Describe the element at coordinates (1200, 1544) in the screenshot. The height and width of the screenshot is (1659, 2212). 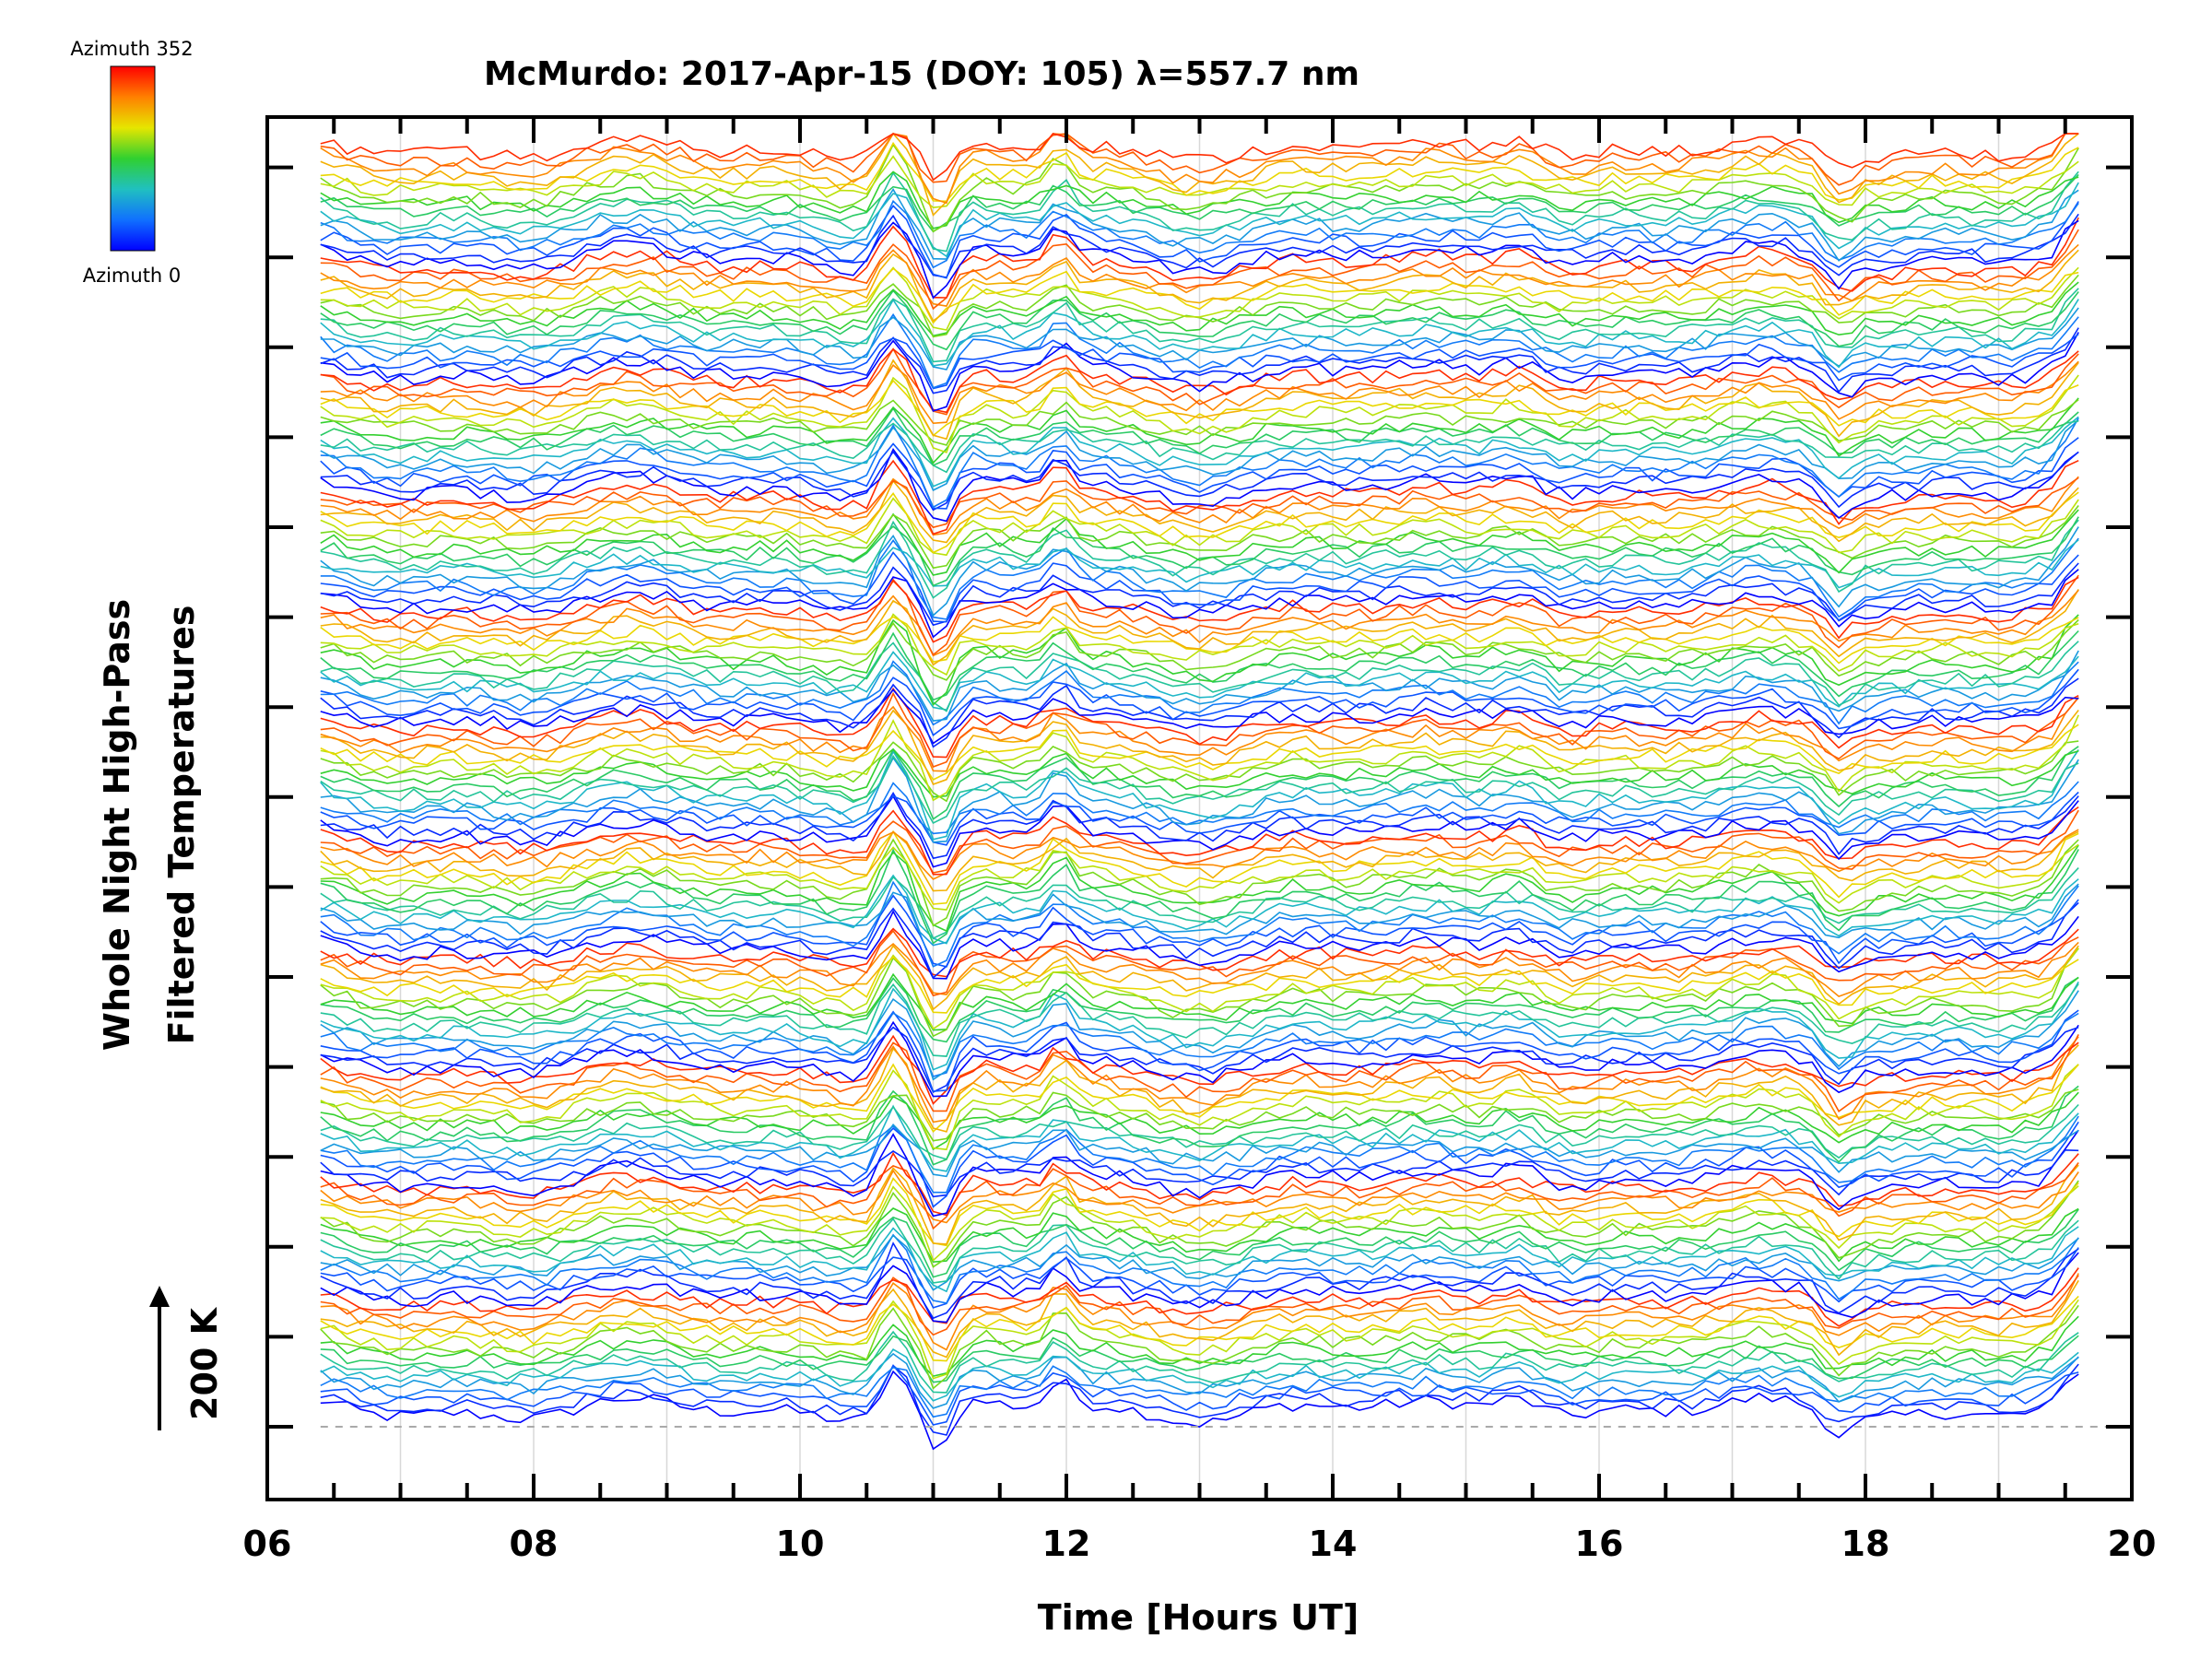
I see `x-tick-labels: 06 08 10 12 14 16 18 20` at that location.